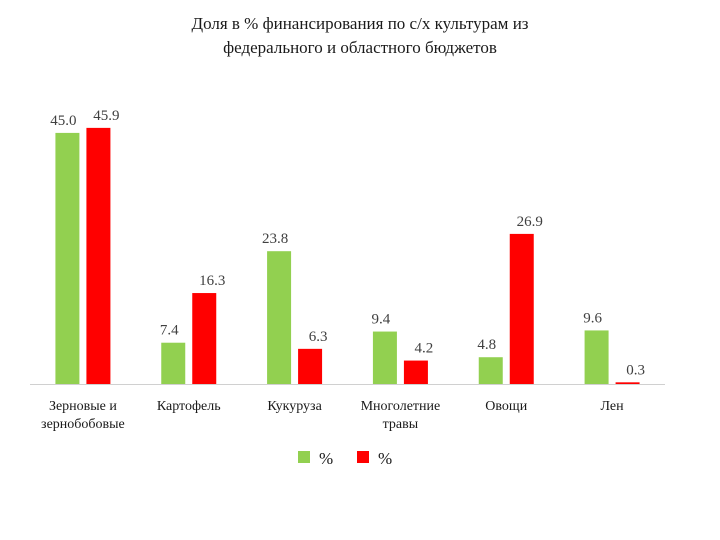 The image size is (720, 540). Describe the element at coordinates (360, 47) in the screenshot. I see `chart-title-line-2: федерального и областного бюджетов` at that location.